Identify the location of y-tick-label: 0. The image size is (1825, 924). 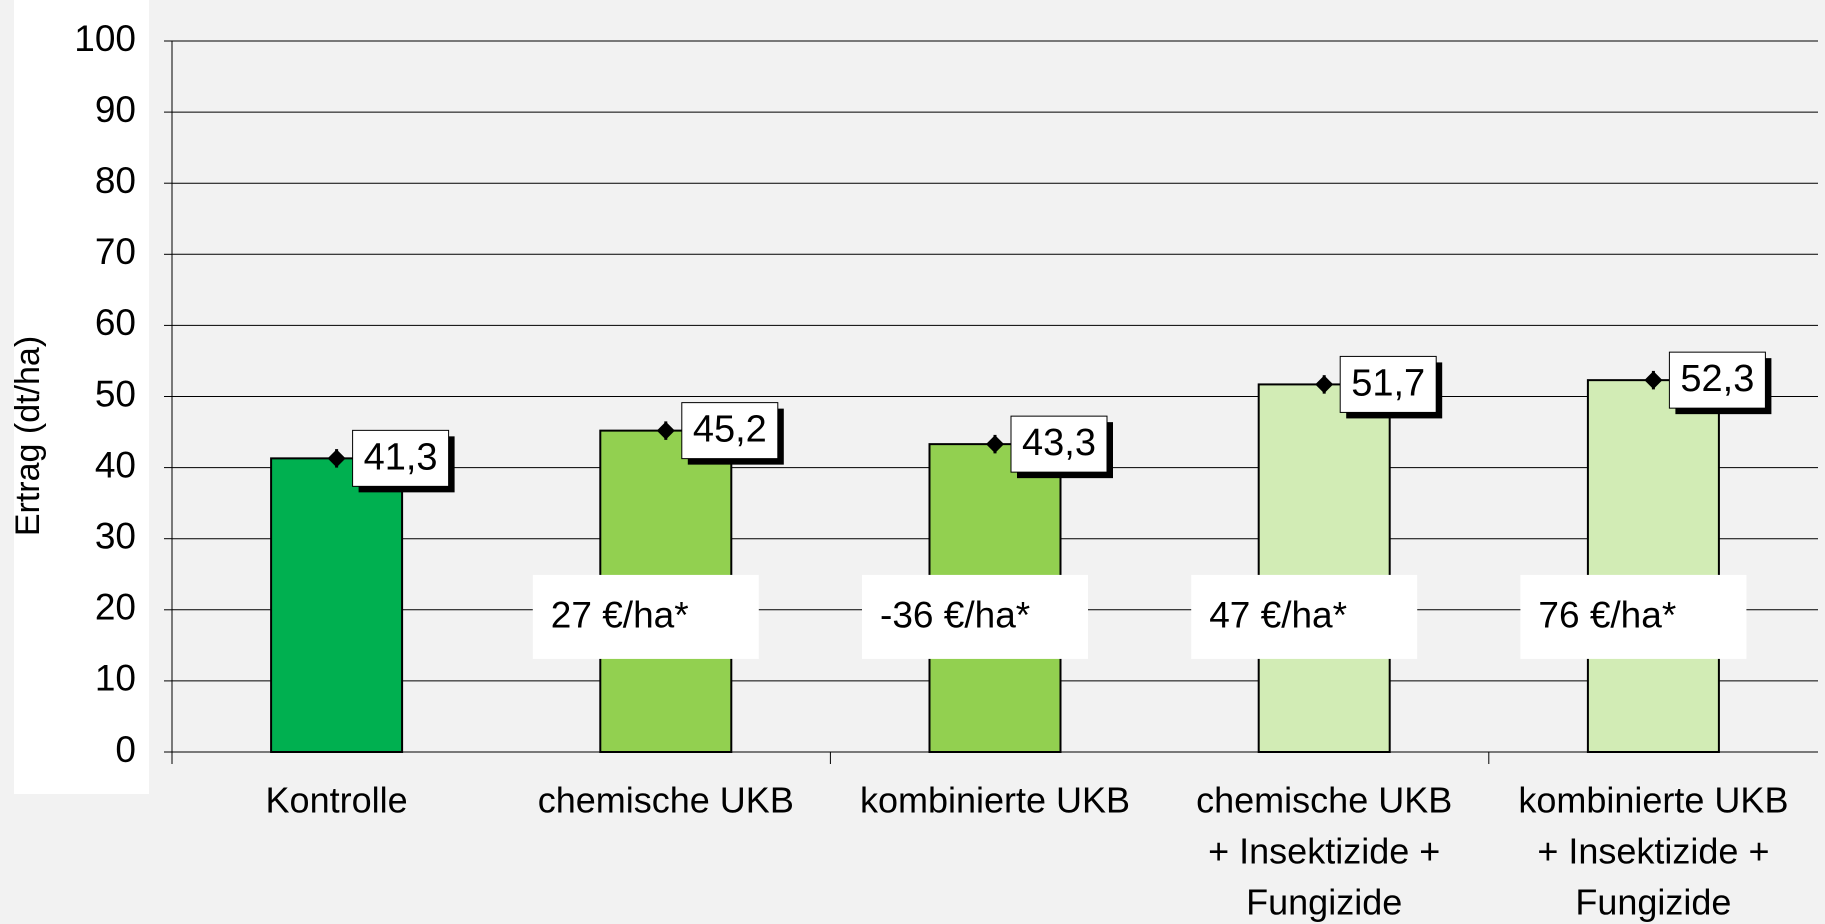
(125, 749).